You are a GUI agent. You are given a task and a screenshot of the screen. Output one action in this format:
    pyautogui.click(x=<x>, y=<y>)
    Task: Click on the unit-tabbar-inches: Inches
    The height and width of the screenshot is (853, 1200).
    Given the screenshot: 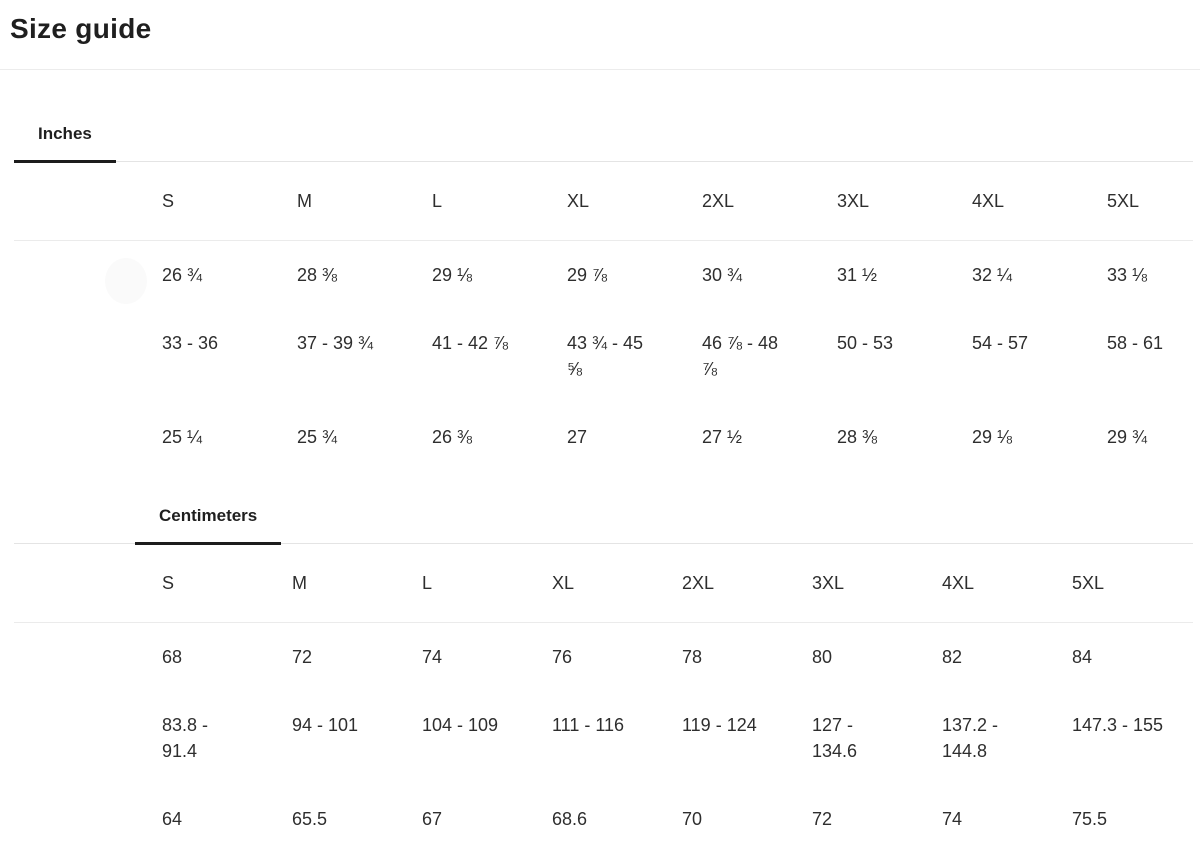 What is the action you would take?
    pyautogui.click(x=603, y=142)
    